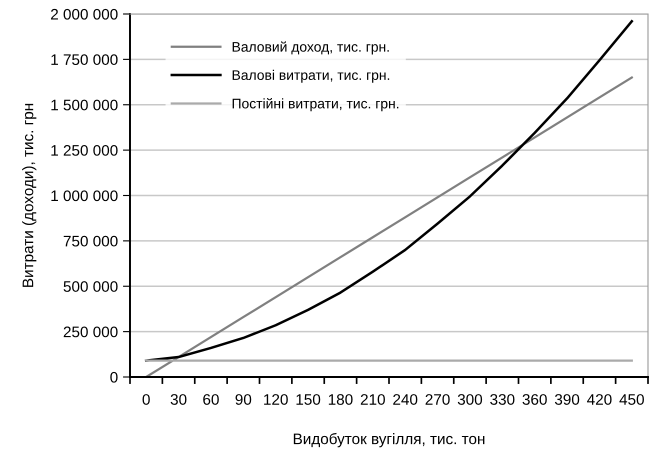 Image resolution: width=658 pixels, height=454 pixels. What do you see at coordinates (84, 150) in the screenshot?
I see `y-tick-label: 1 250 000` at bounding box center [84, 150].